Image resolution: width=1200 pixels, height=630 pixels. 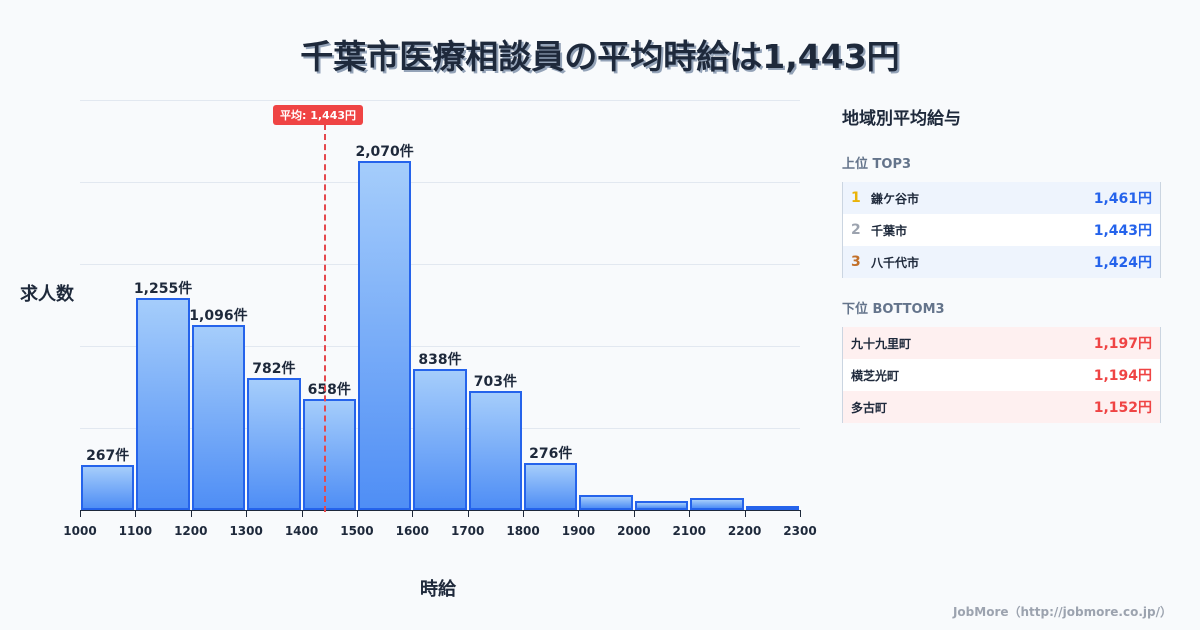 I want to click on bar-value-label: 1,255件, so click(x=163, y=289).